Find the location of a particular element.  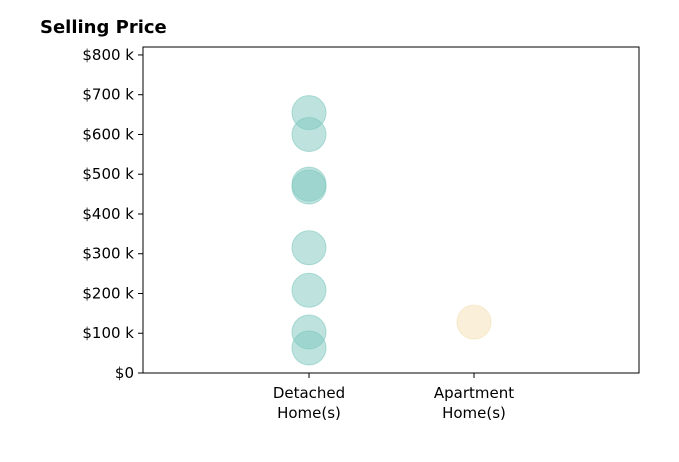

y-tick-label: $500 k is located at coordinates (108, 174).